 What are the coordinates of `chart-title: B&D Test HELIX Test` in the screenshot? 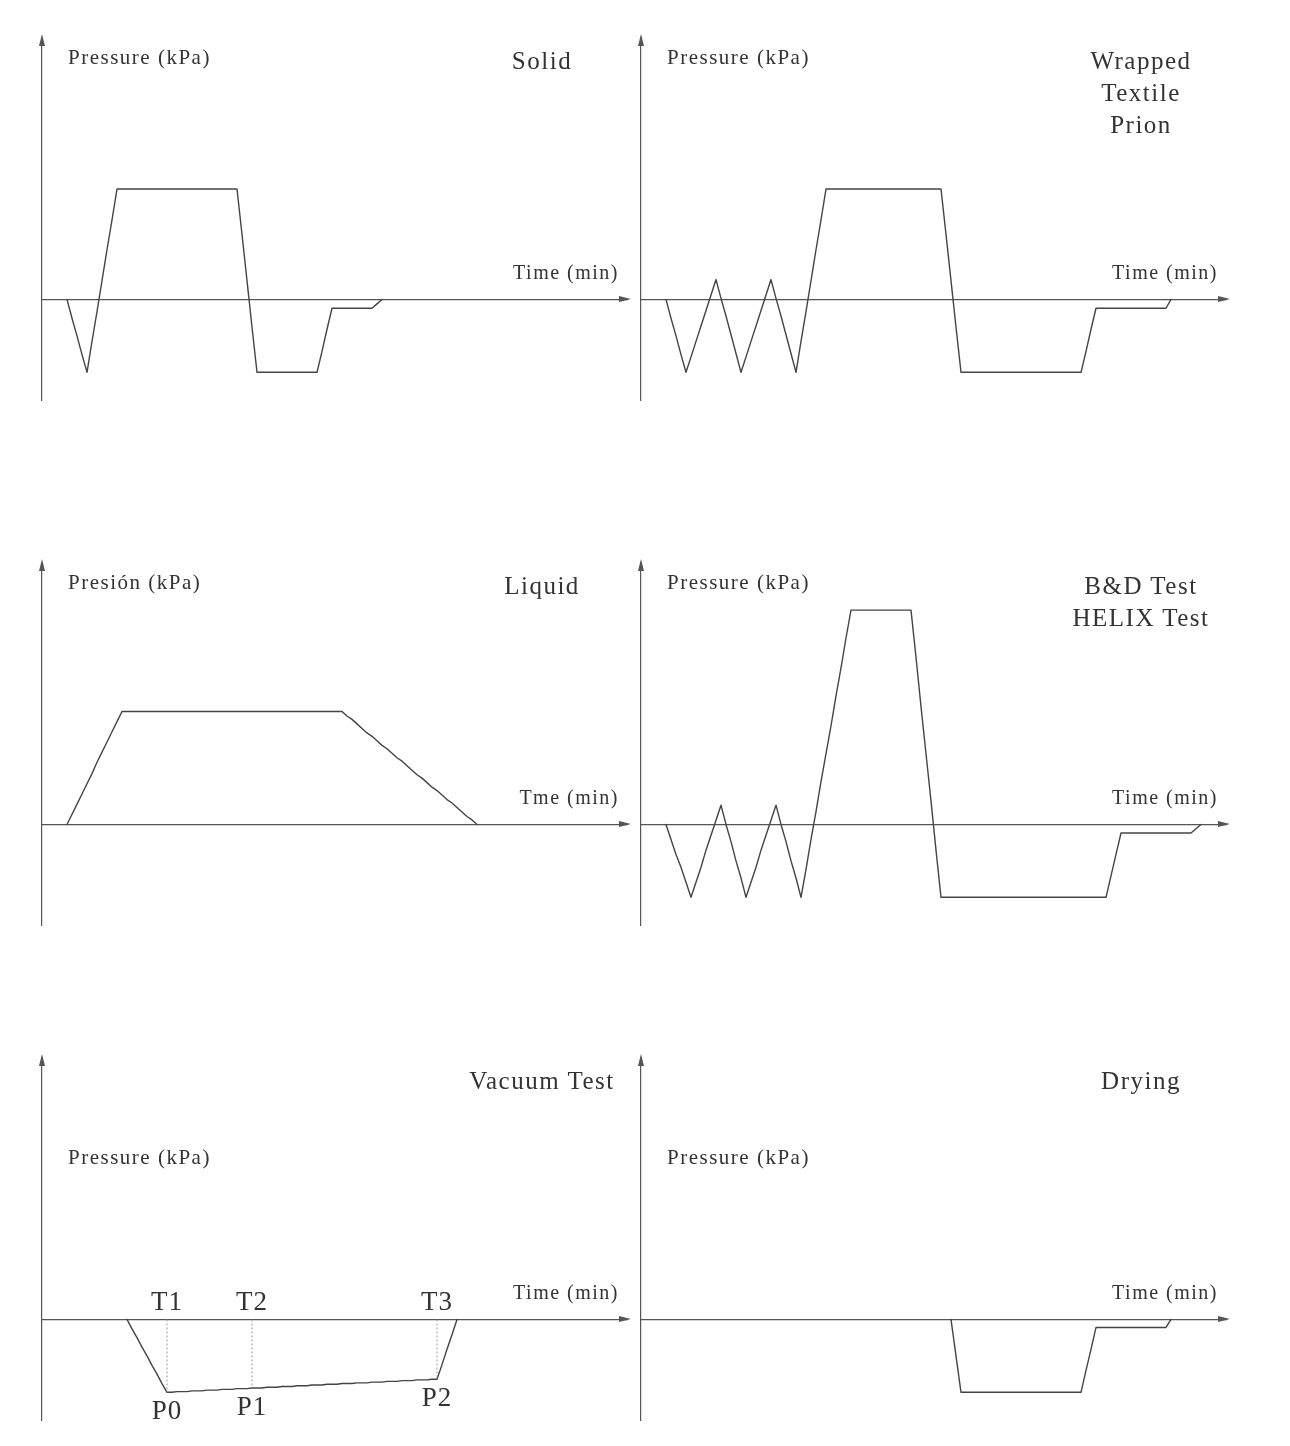 It's located at (1141, 601).